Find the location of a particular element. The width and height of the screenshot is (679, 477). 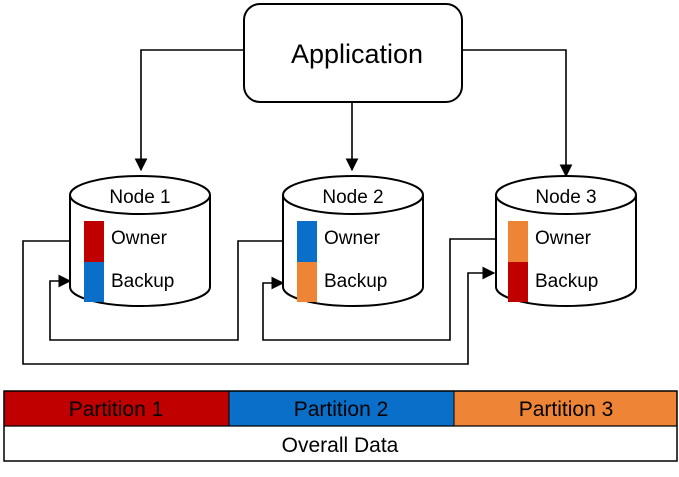

node-2-owner-label: Owner is located at coordinates (352, 238).